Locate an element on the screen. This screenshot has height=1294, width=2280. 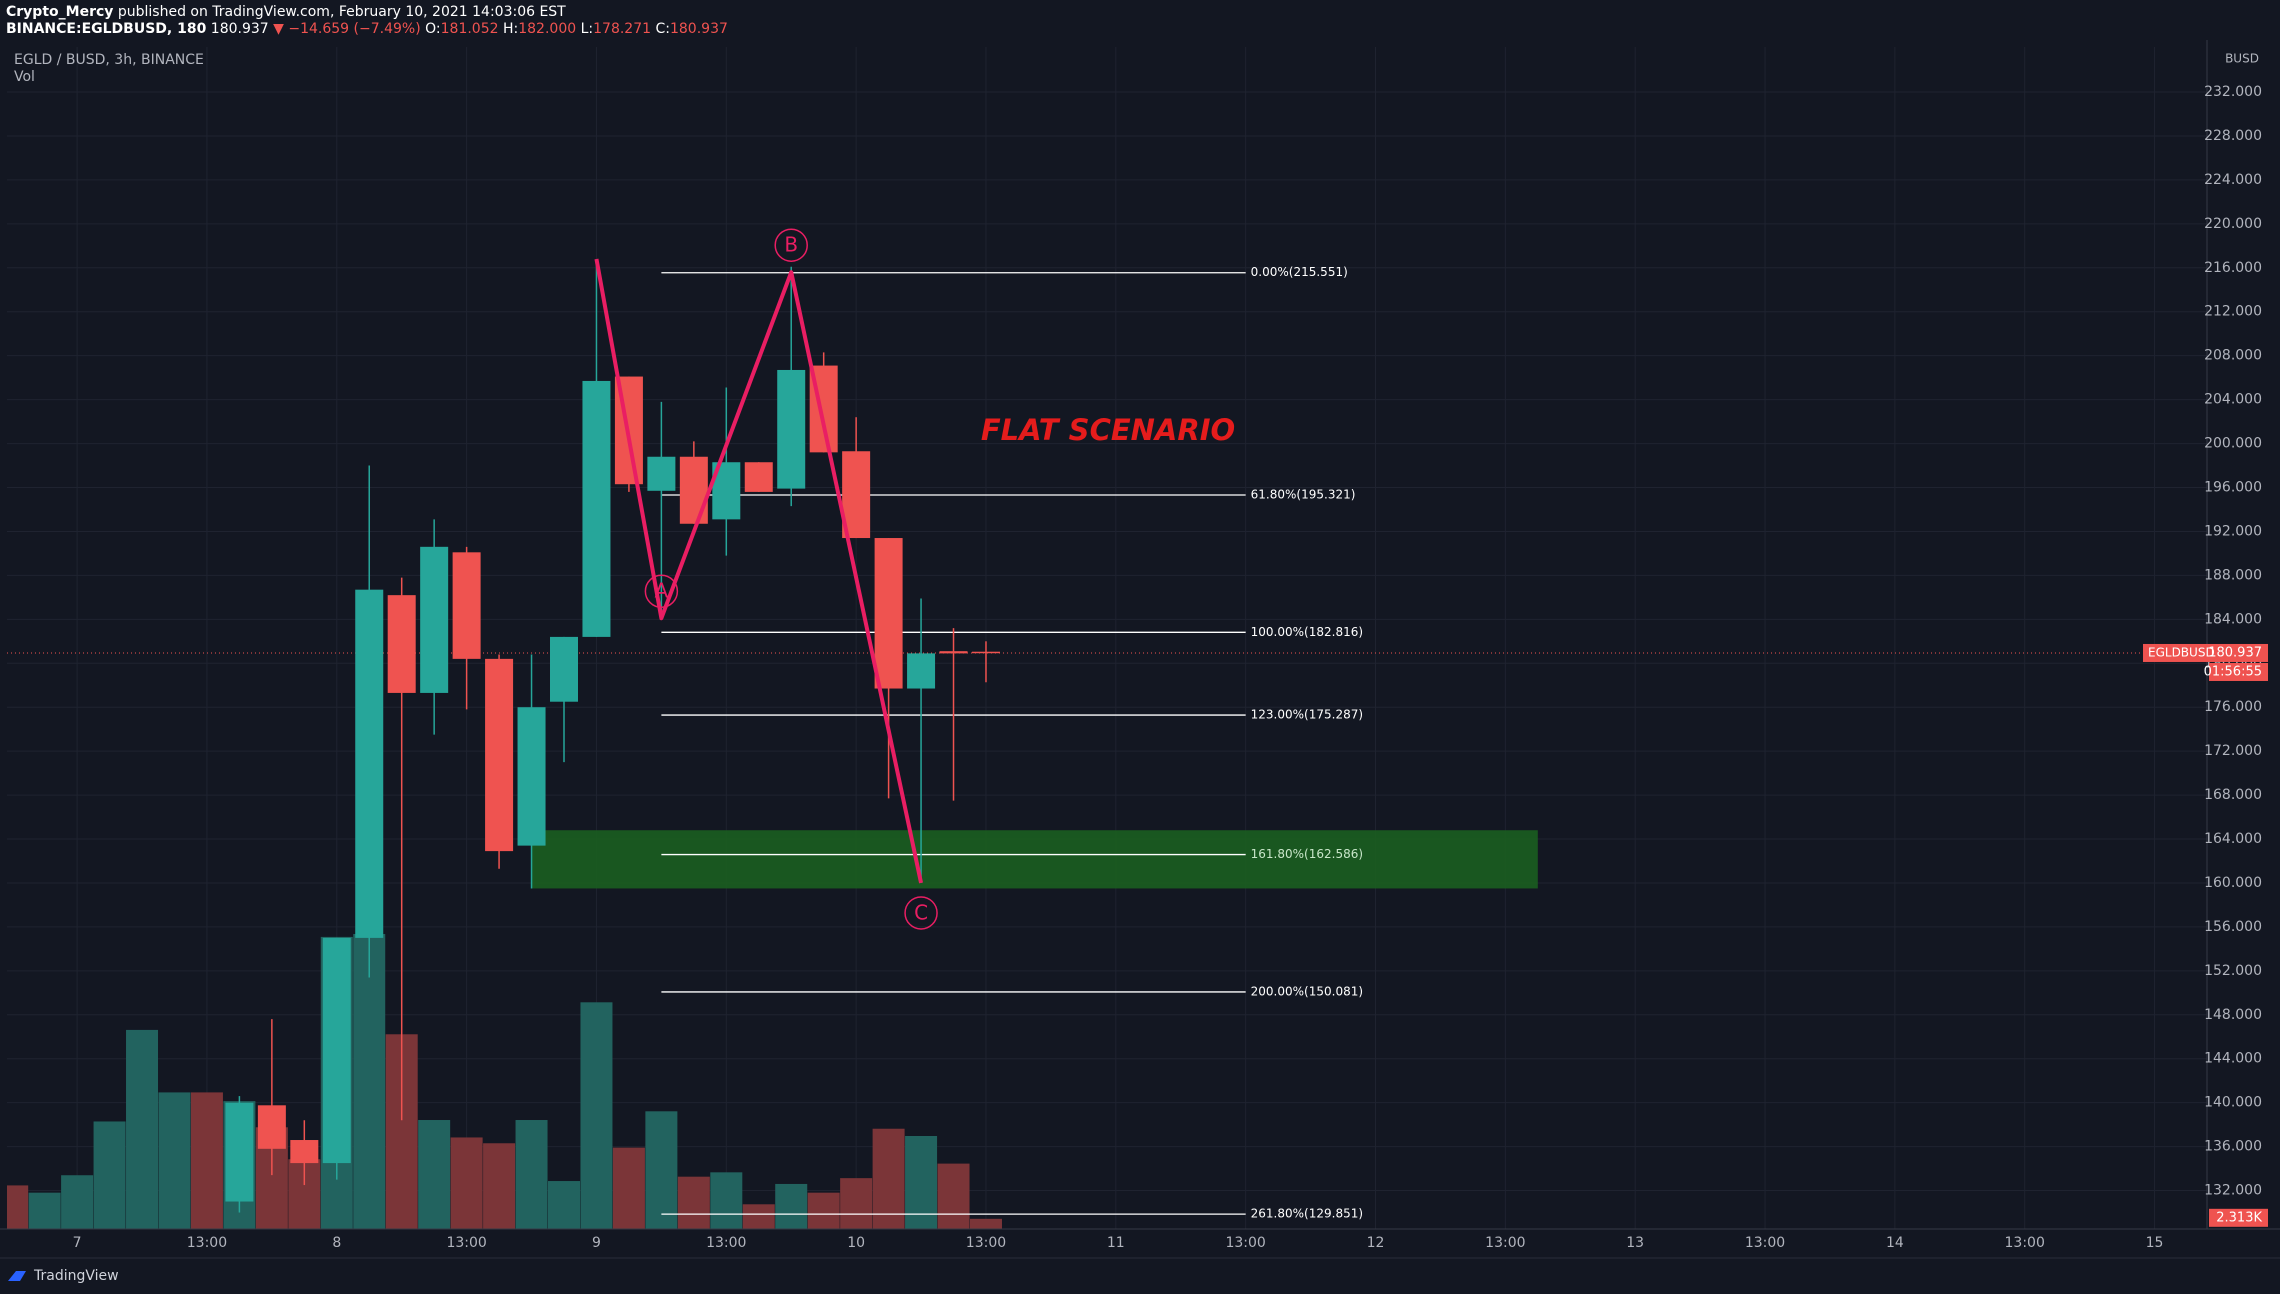
fib-label: 123.00%(175.287) is located at coordinates (1307, 715).